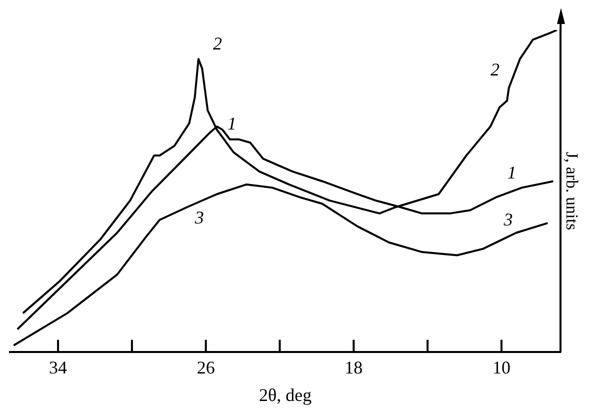 The image size is (595, 411). Describe the element at coordinates (495, 70) in the screenshot. I see `series-label: 2` at that location.